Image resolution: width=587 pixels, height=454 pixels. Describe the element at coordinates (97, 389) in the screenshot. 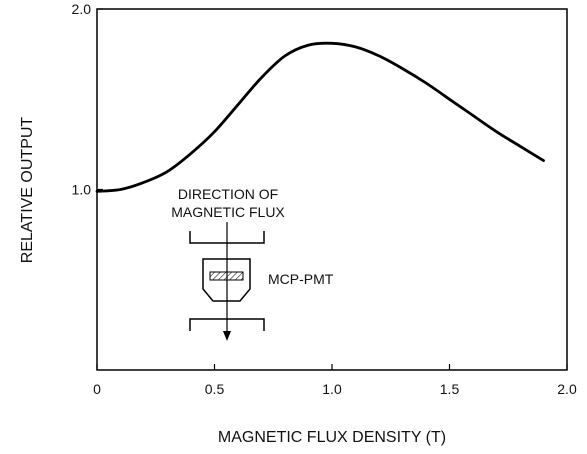

I see `x-tick-label: 0` at that location.